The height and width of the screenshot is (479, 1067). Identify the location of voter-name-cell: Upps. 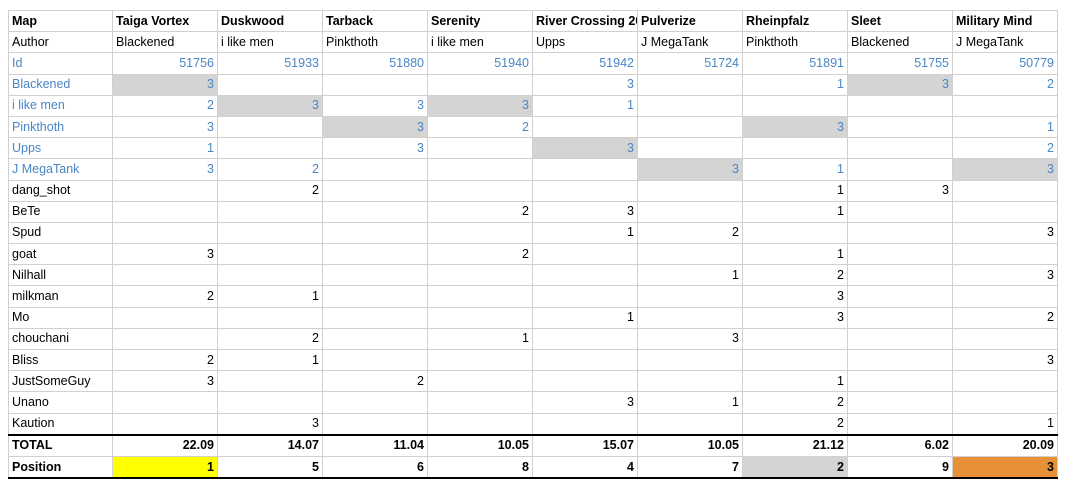
(60, 148).